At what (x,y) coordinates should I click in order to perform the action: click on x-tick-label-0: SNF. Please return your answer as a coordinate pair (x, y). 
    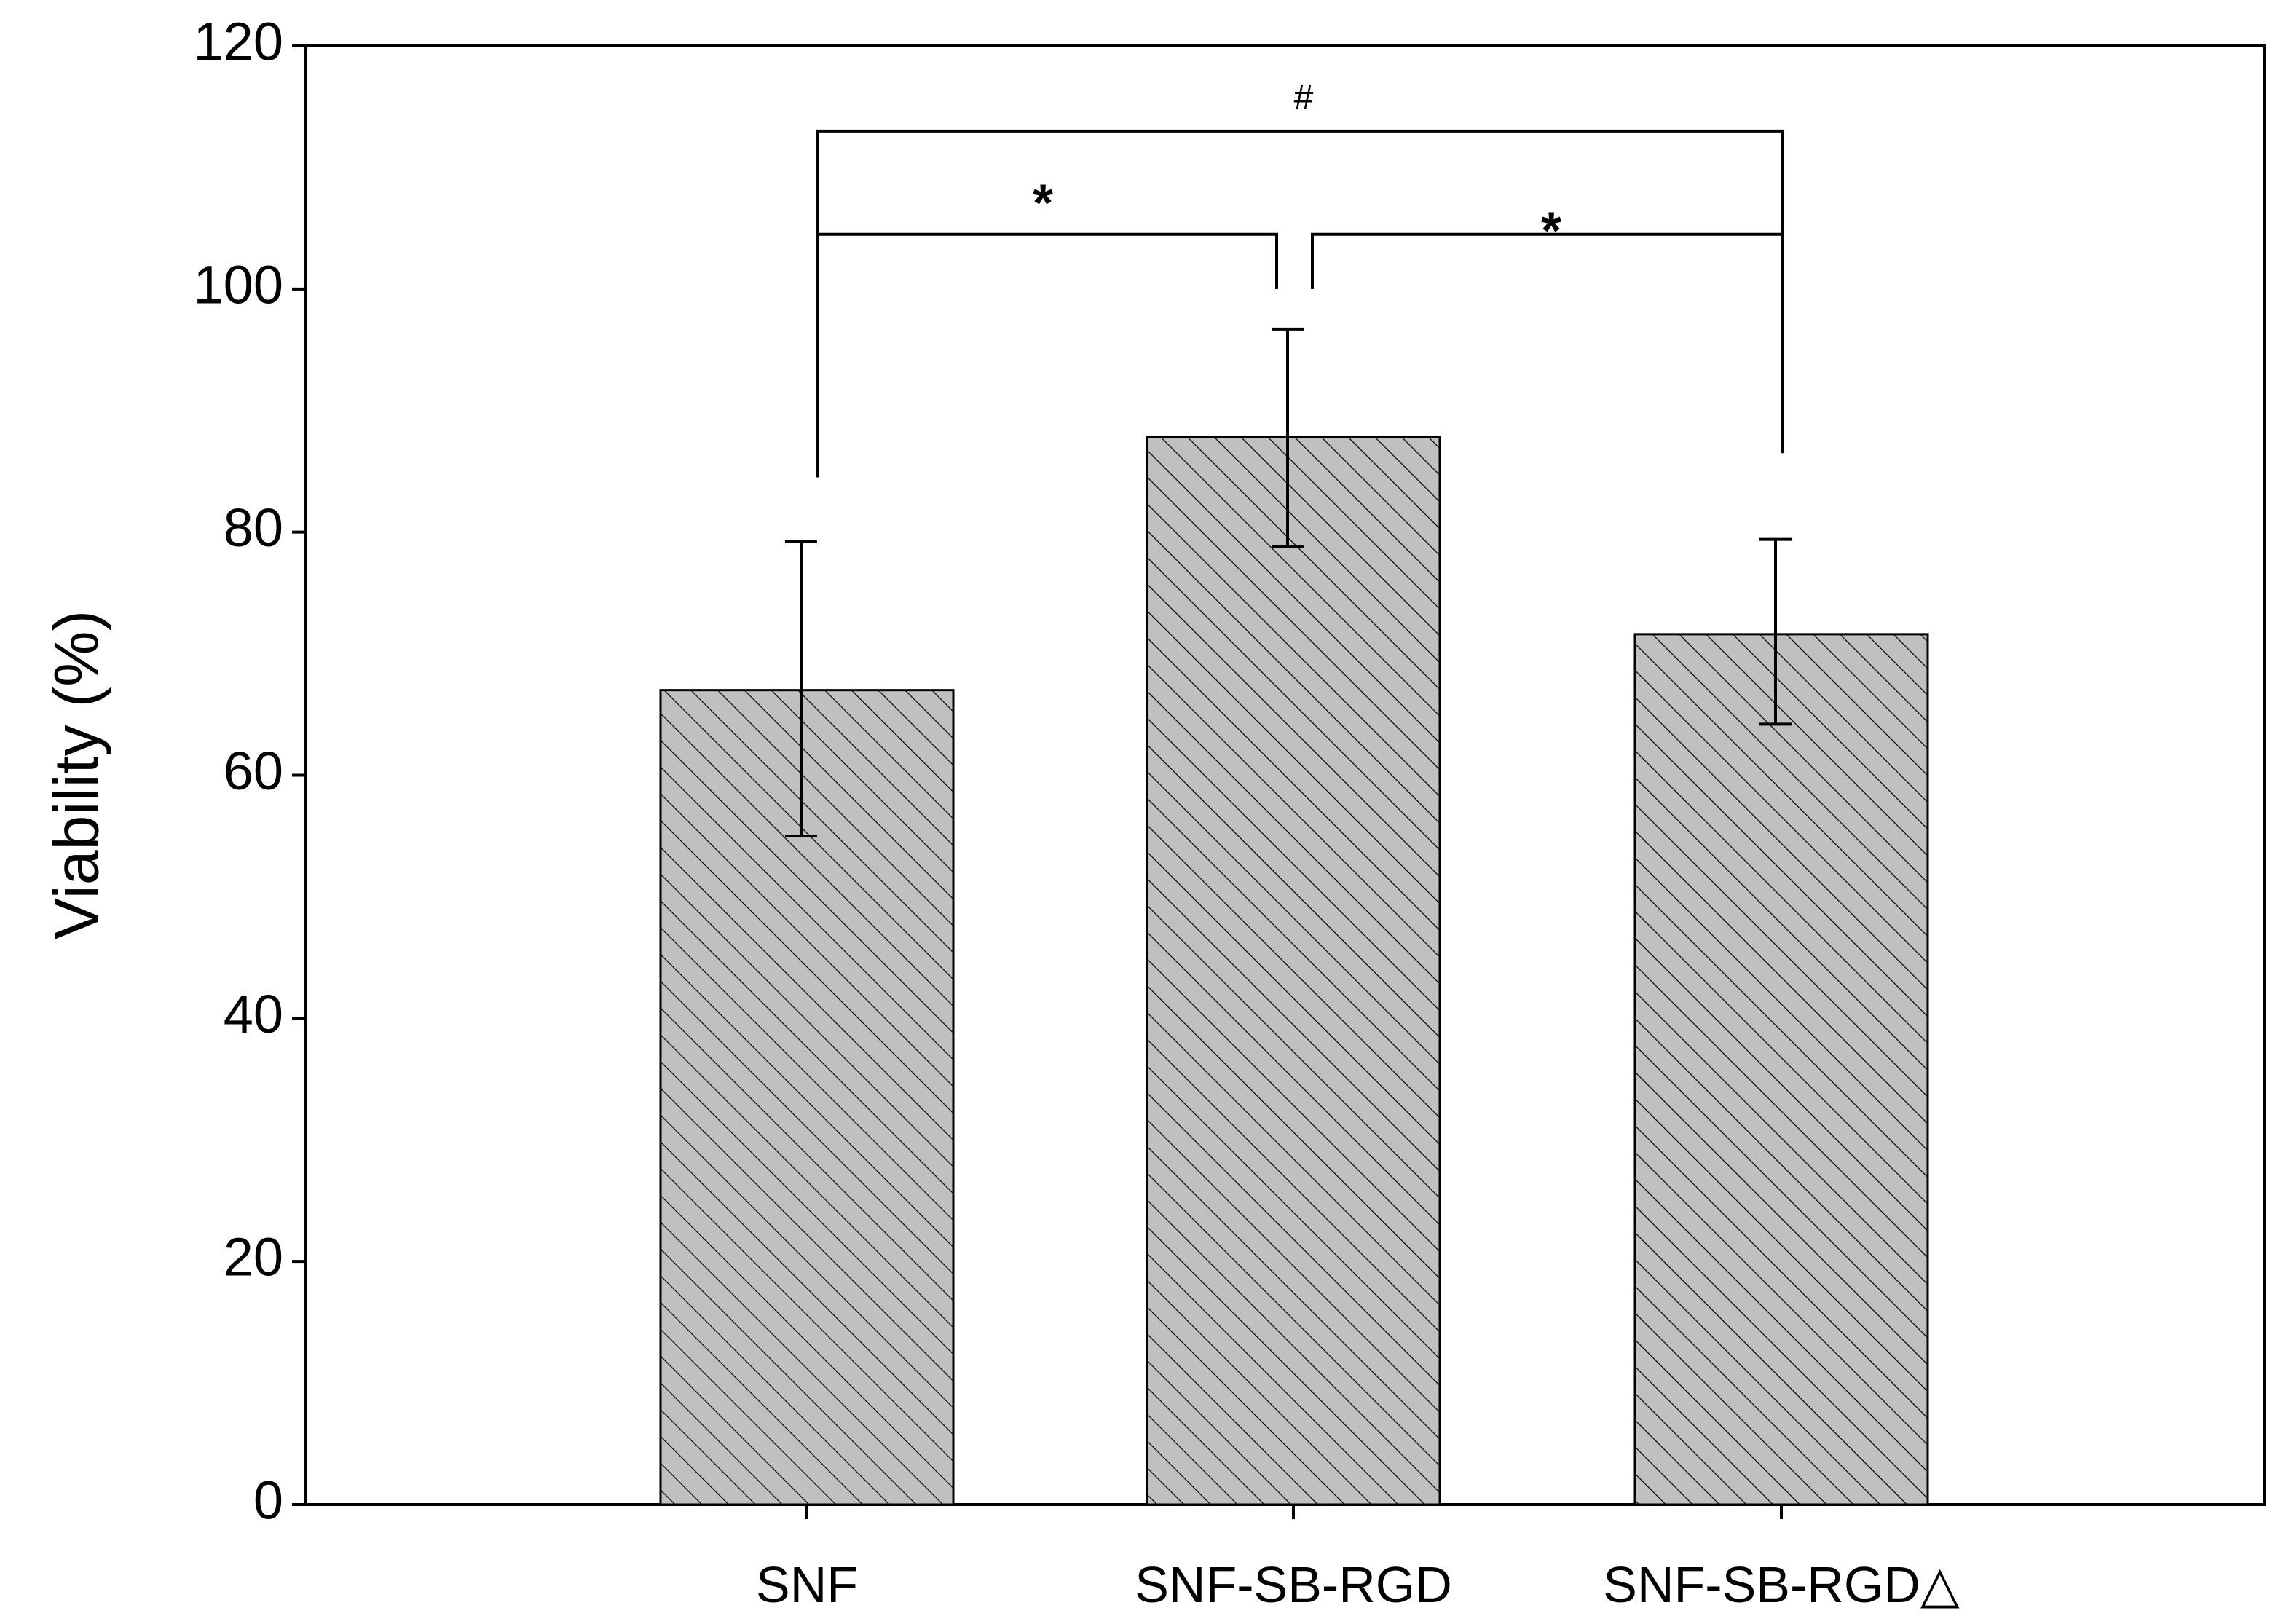
    Looking at the image, I should click on (807, 1584).